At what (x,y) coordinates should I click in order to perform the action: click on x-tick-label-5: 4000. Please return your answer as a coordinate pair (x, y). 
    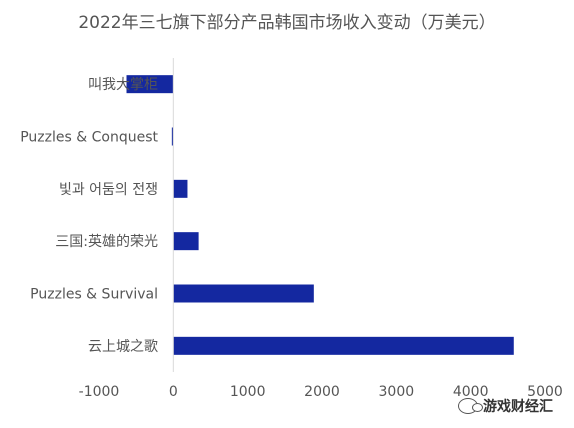
    Looking at the image, I should click on (471, 392).